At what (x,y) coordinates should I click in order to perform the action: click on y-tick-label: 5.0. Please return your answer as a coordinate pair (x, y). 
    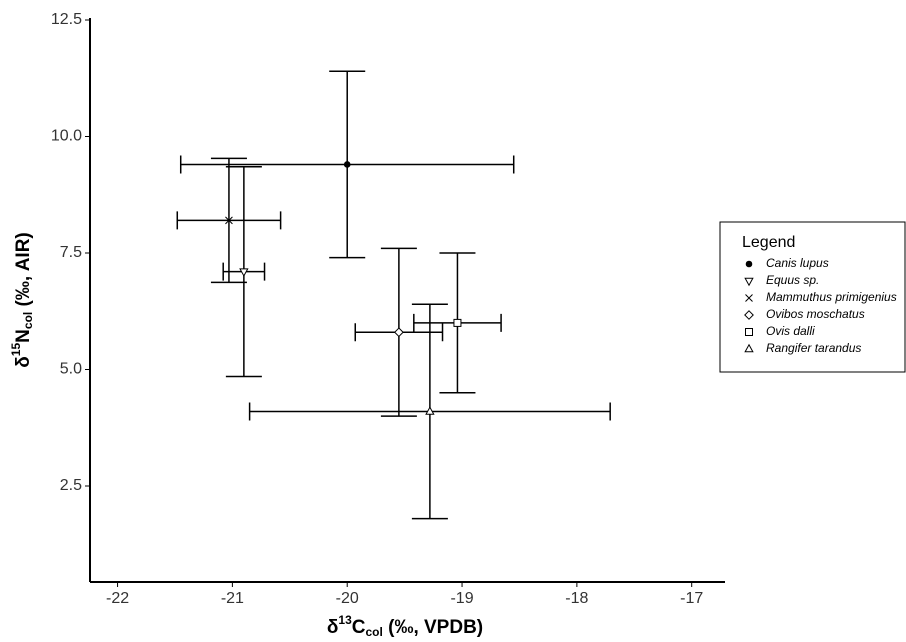
    Looking at the image, I should click on (71, 369).